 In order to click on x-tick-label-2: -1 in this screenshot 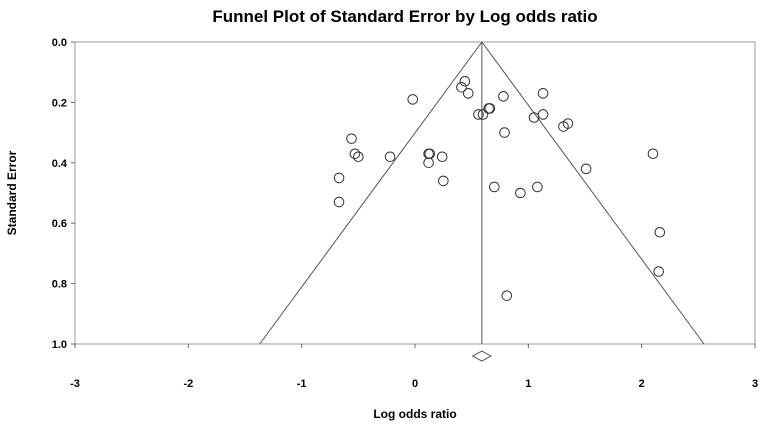, I will do `click(302, 384)`.